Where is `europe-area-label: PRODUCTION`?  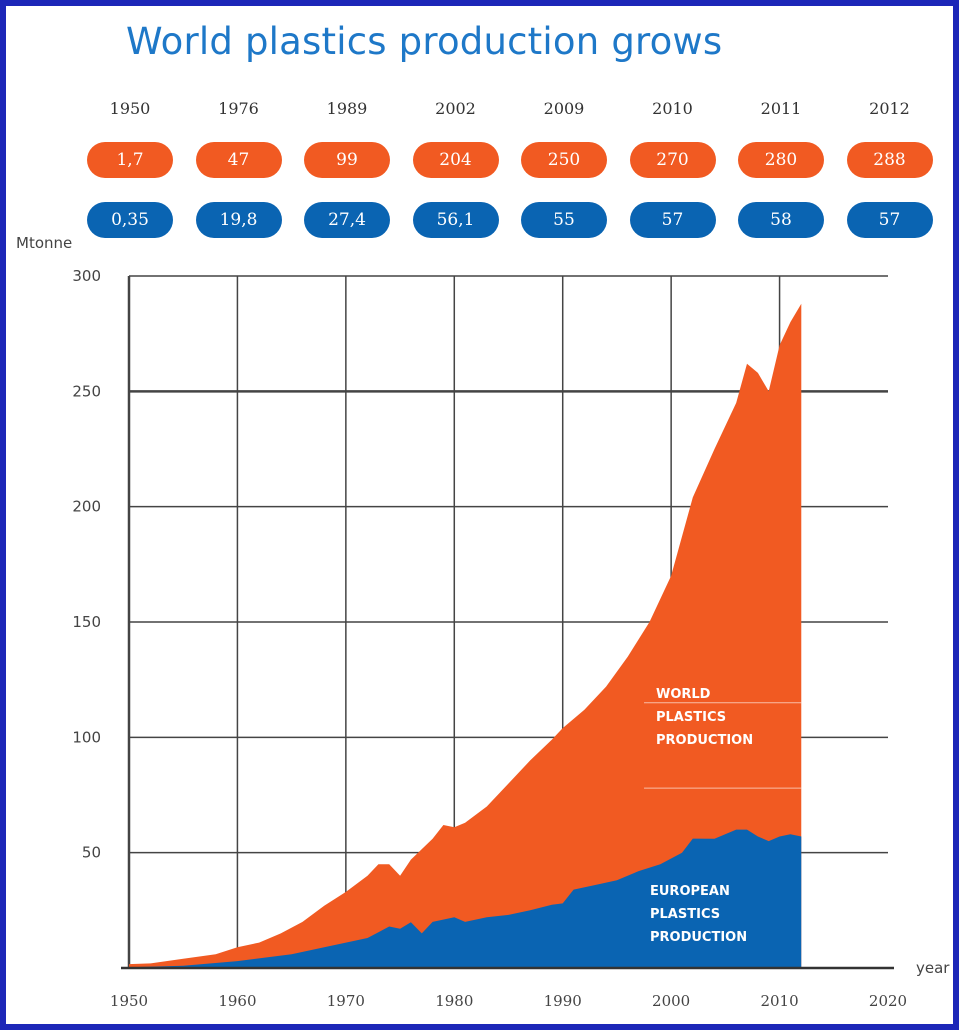 europe-area-label: PRODUCTION is located at coordinates (698, 937).